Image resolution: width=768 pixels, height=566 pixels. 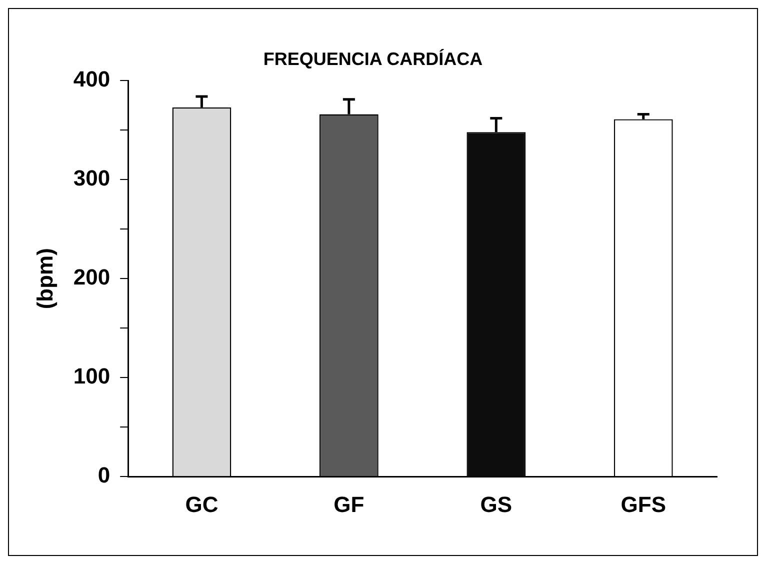 What do you see at coordinates (643, 504) in the screenshot?
I see `x-tick-label: GFS` at bounding box center [643, 504].